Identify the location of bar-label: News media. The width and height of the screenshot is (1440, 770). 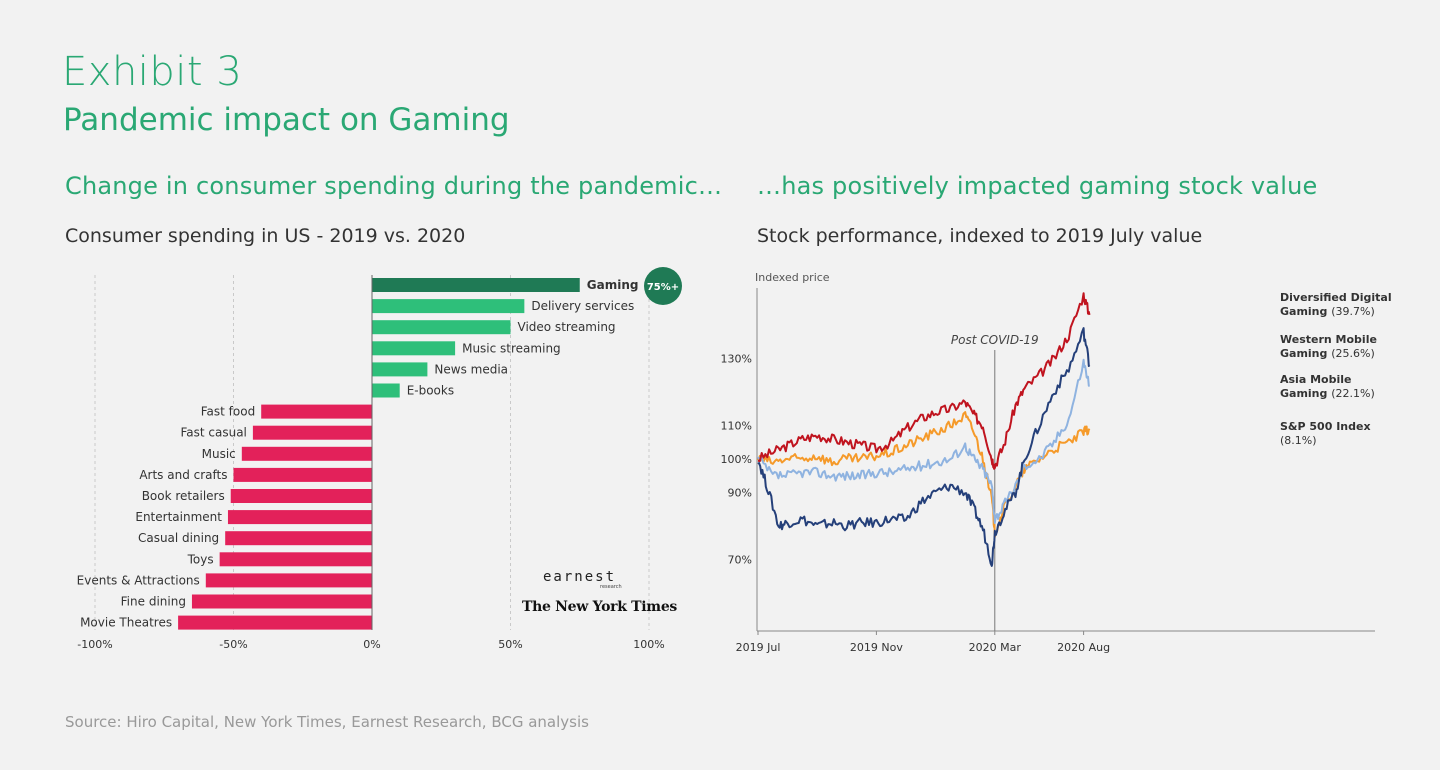
(471, 369).